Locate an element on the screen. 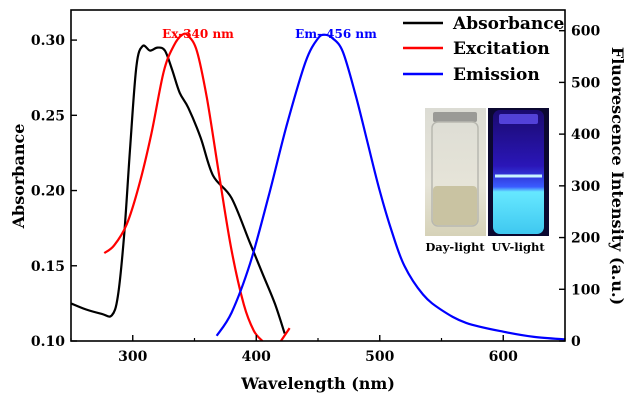 The height and width of the screenshot is (394, 630). y-right-tick-label: 600 is located at coordinates (585, 32).